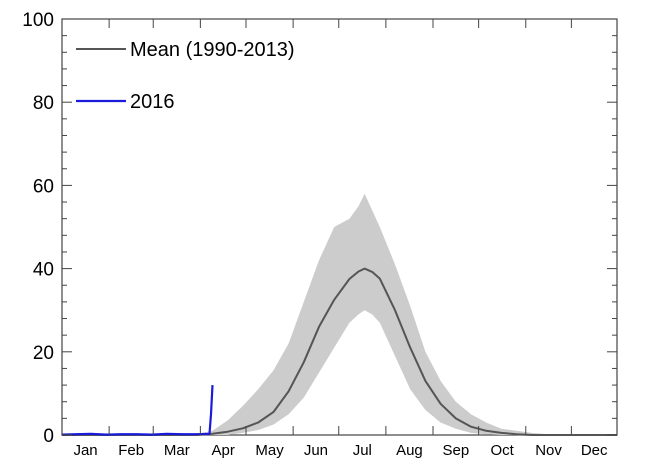  I want to click on x-tick-label: Jul, so click(362, 450).